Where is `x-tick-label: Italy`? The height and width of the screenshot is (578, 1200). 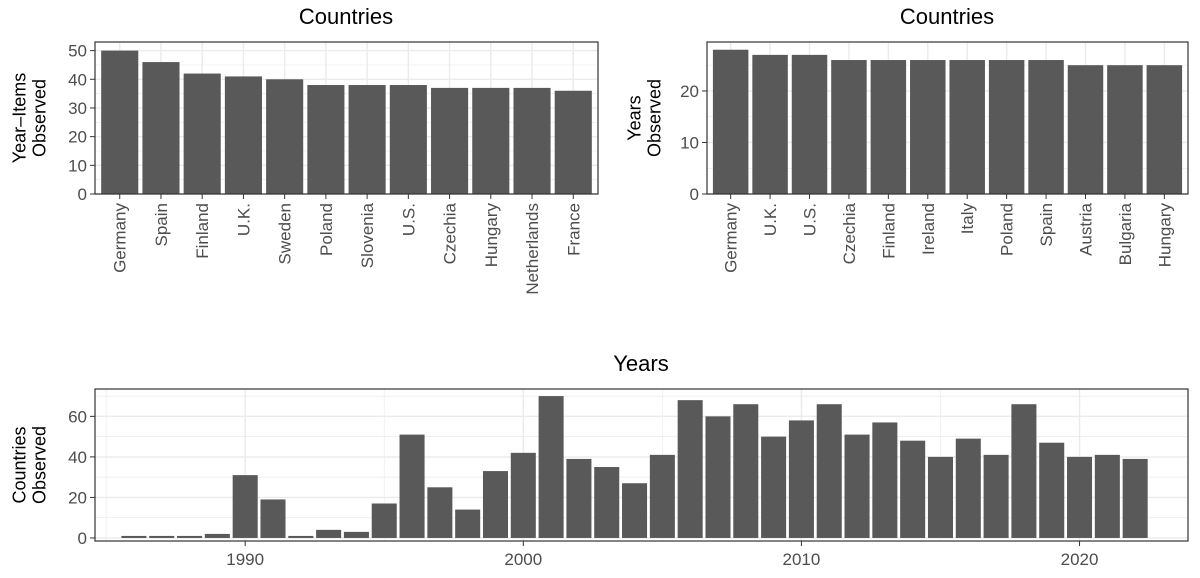 x-tick-label: Italy is located at coordinates (967, 219).